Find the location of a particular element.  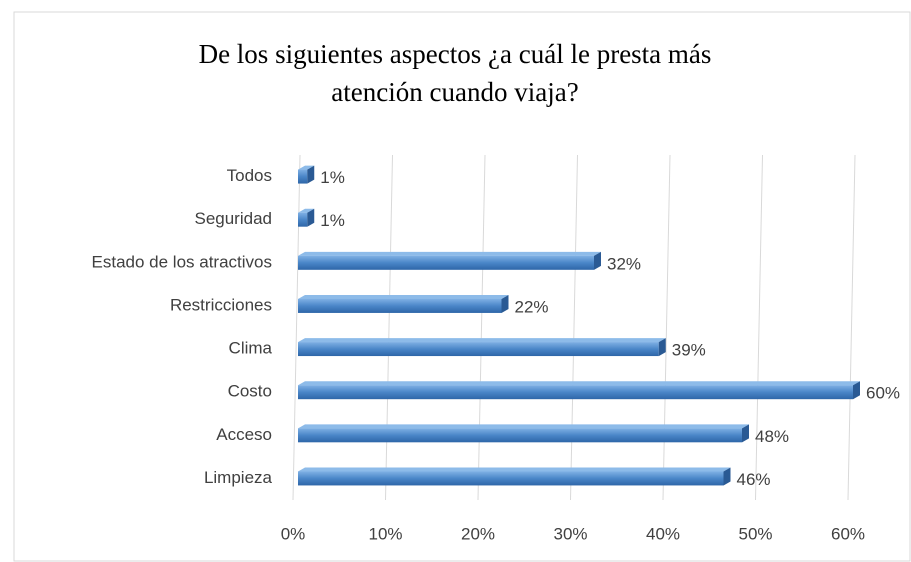

x-tick-label: 40% is located at coordinates (663, 533).